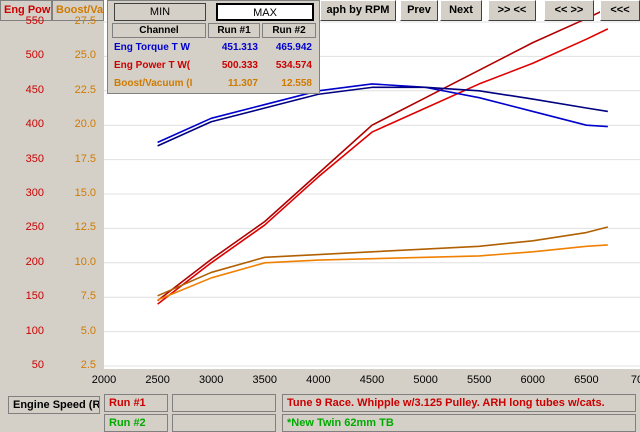  What do you see at coordinates (104, 380) in the screenshot?
I see `x-tick-label: 2000` at bounding box center [104, 380].